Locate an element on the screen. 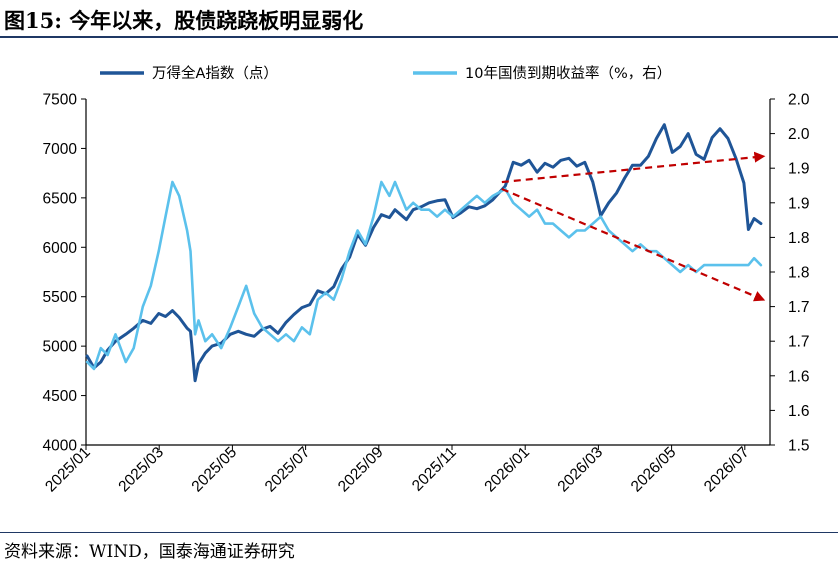 This screenshot has width=838, height=569. x-tick-label: 2025/05 is located at coordinates (215, 470).